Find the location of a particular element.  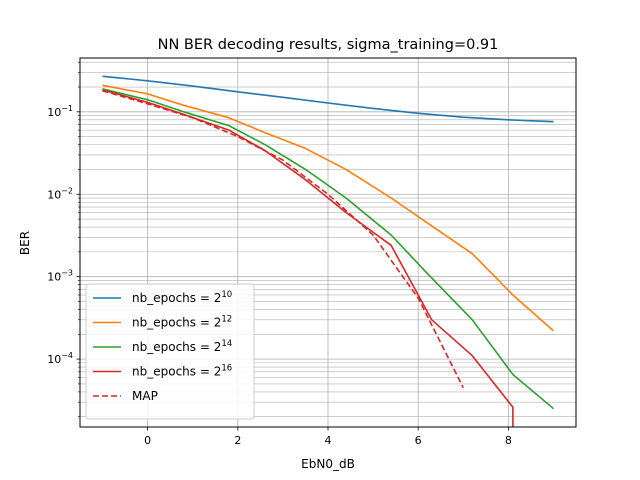

legend-label-4: nb_epochs = 216 is located at coordinates (182, 371).